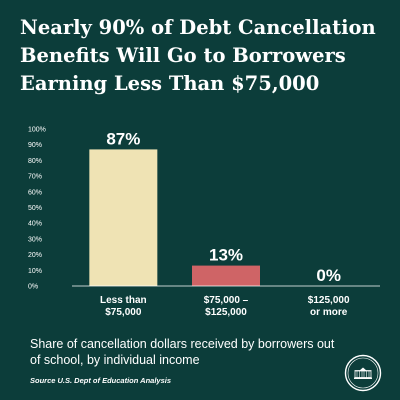  Describe the element at coordinates (226, 255) in the screenshot. I see `data-label: 13%` at that location.